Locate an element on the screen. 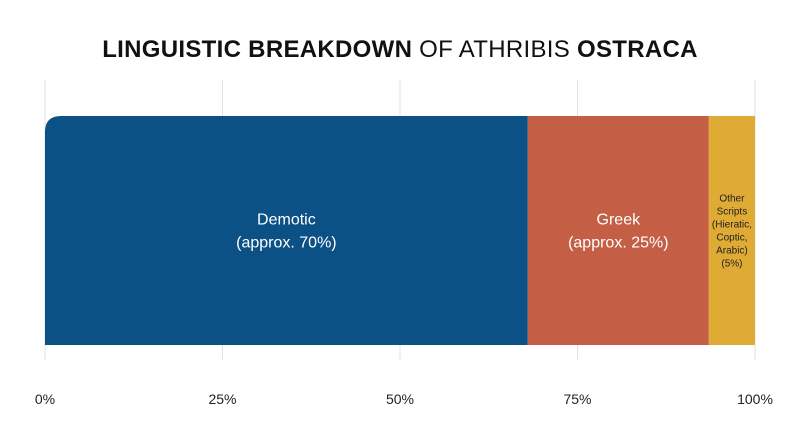  segment-label: Demotic is located at coordinates (286, 220).